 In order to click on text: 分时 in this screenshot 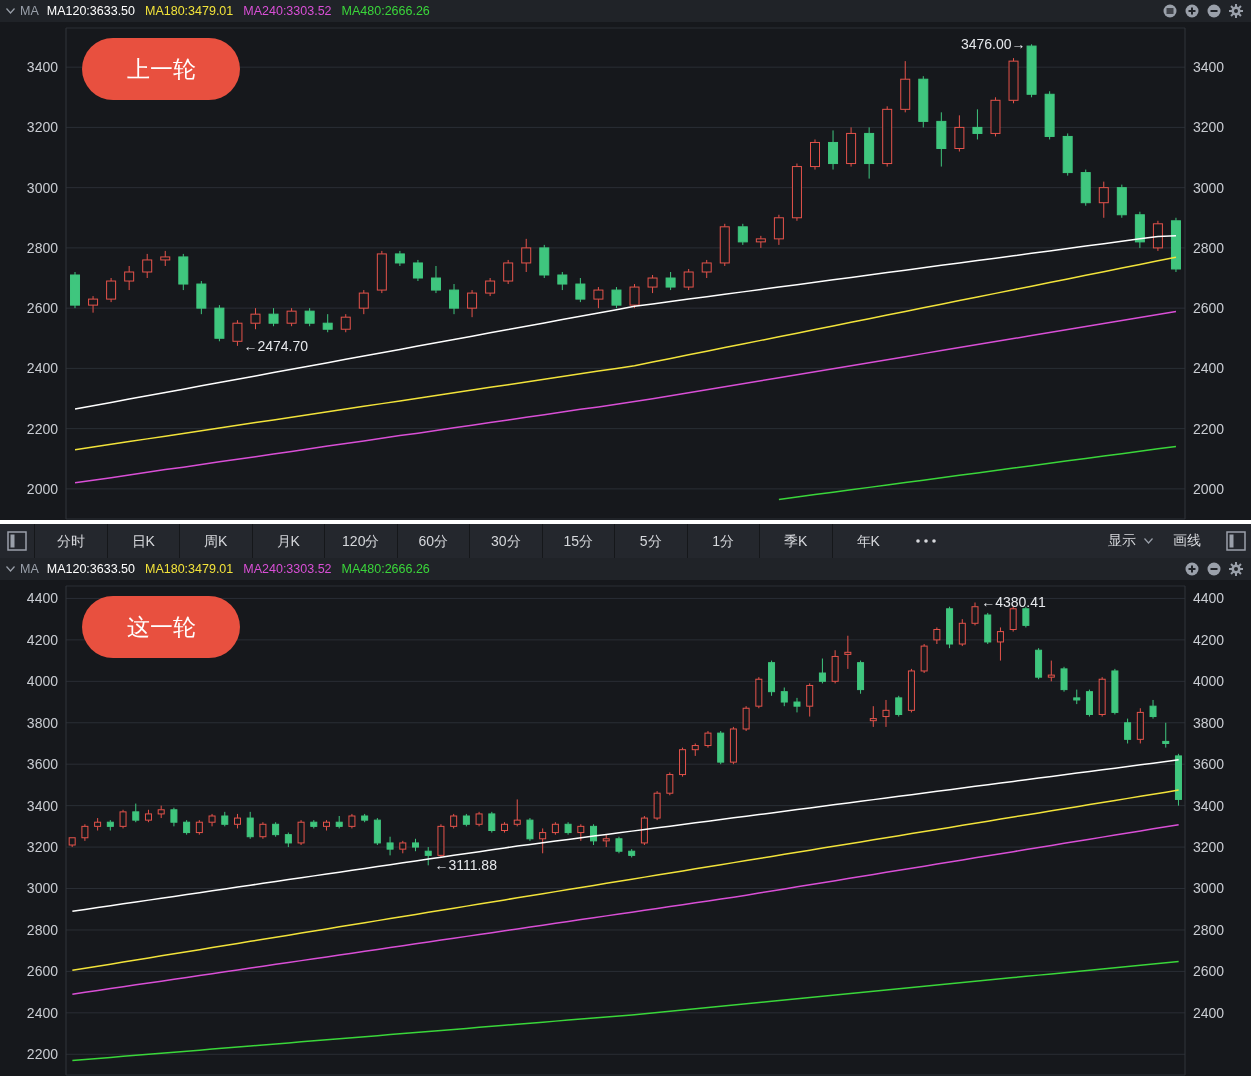, I will do `click(70, 541)`.